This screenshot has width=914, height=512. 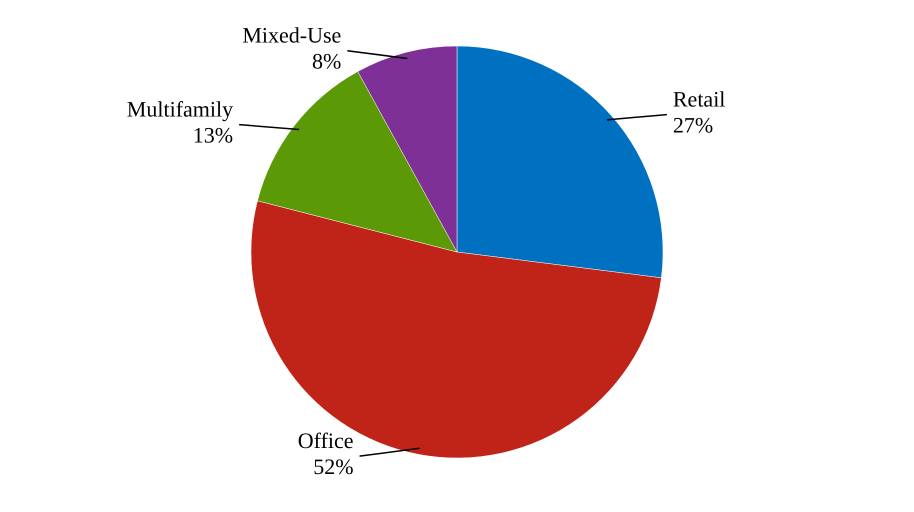 What do you see at coordinates (693, 125) in the screenshot?
I see `data-label: 27%` at bounding box center [693, 125].